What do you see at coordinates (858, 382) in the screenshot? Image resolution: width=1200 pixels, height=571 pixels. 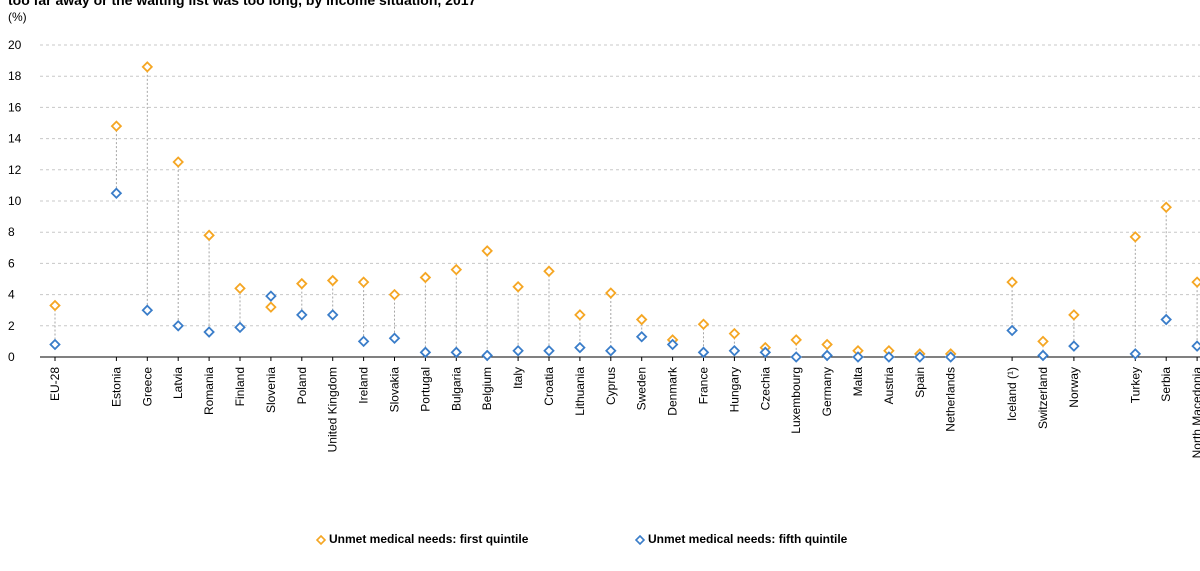 I see `x-tick-label: Malta` at bounding box center [858, 382].